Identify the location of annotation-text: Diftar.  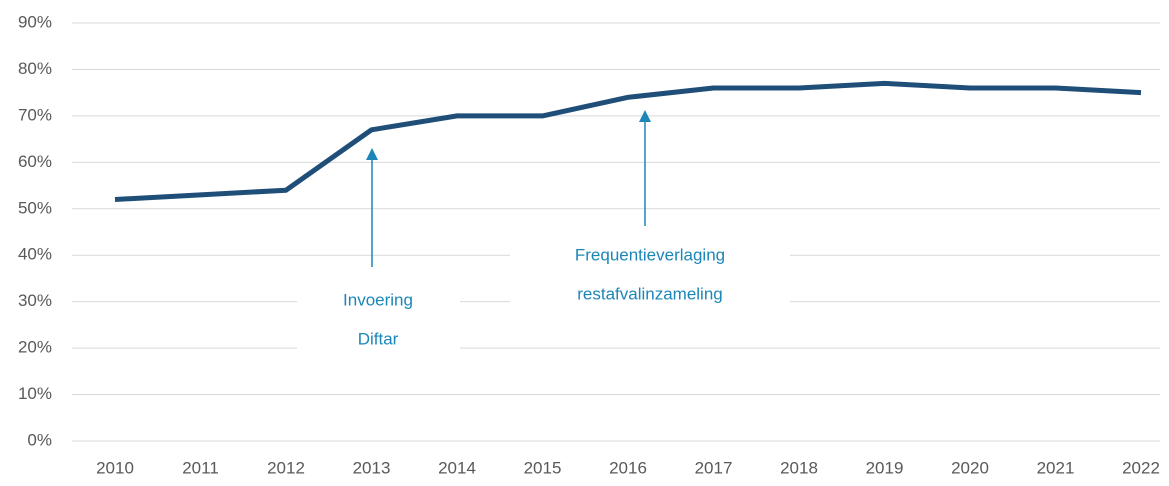
(378, 338).